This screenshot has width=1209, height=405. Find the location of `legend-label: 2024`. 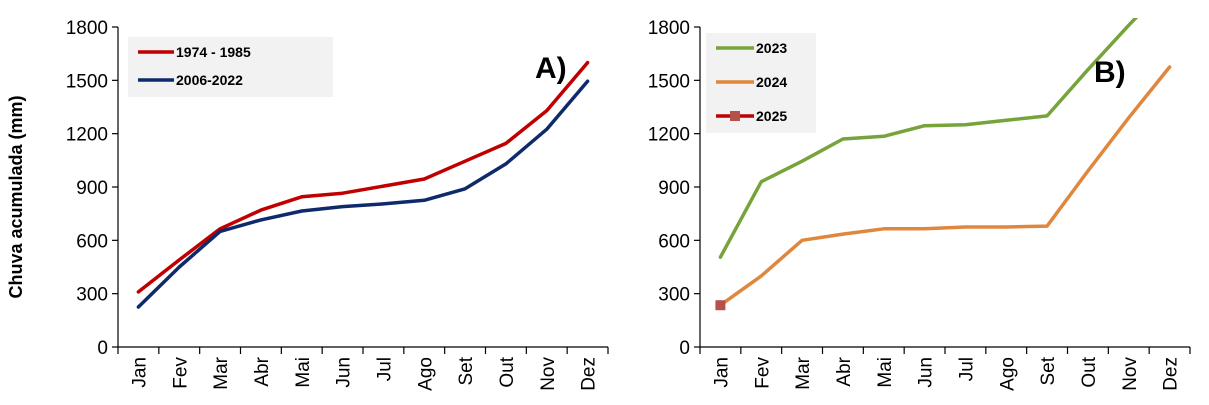

legend-label: 2024 is located at coordinates (771, 82).